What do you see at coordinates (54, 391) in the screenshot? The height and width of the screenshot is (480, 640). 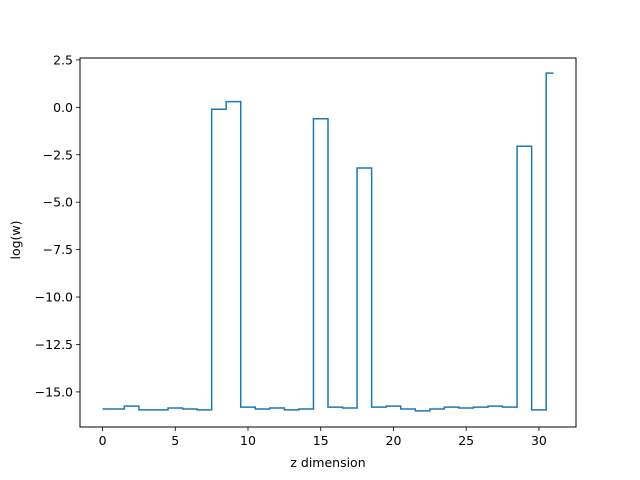 I see `y-tick-label: −15.0` at bounding box center [54, 391].